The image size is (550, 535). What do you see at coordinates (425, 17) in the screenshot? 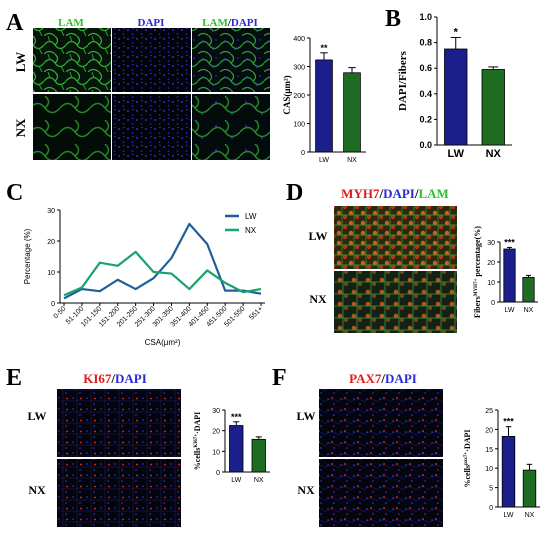
I see `y-tick-label: 1.0` at bounding box center [425, 17].